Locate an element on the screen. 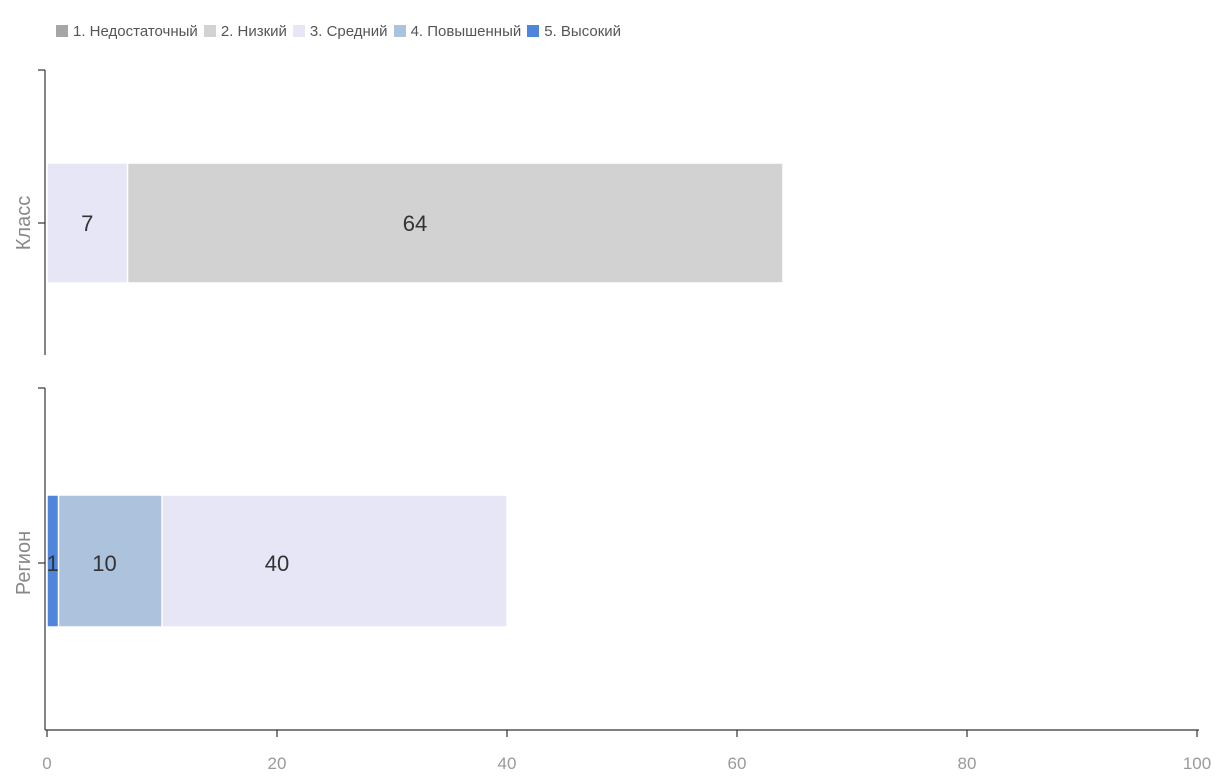 The height and width of the screenshot is (783, 1221). legend-item: 2. Низкий is located at coordinates (245, 31).